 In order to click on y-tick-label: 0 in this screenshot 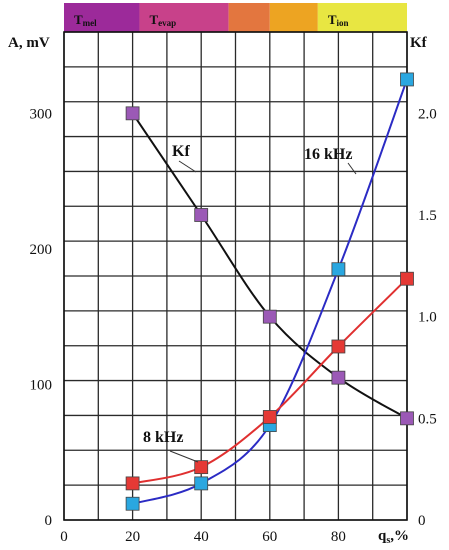, I will do `click(49, 521)`.